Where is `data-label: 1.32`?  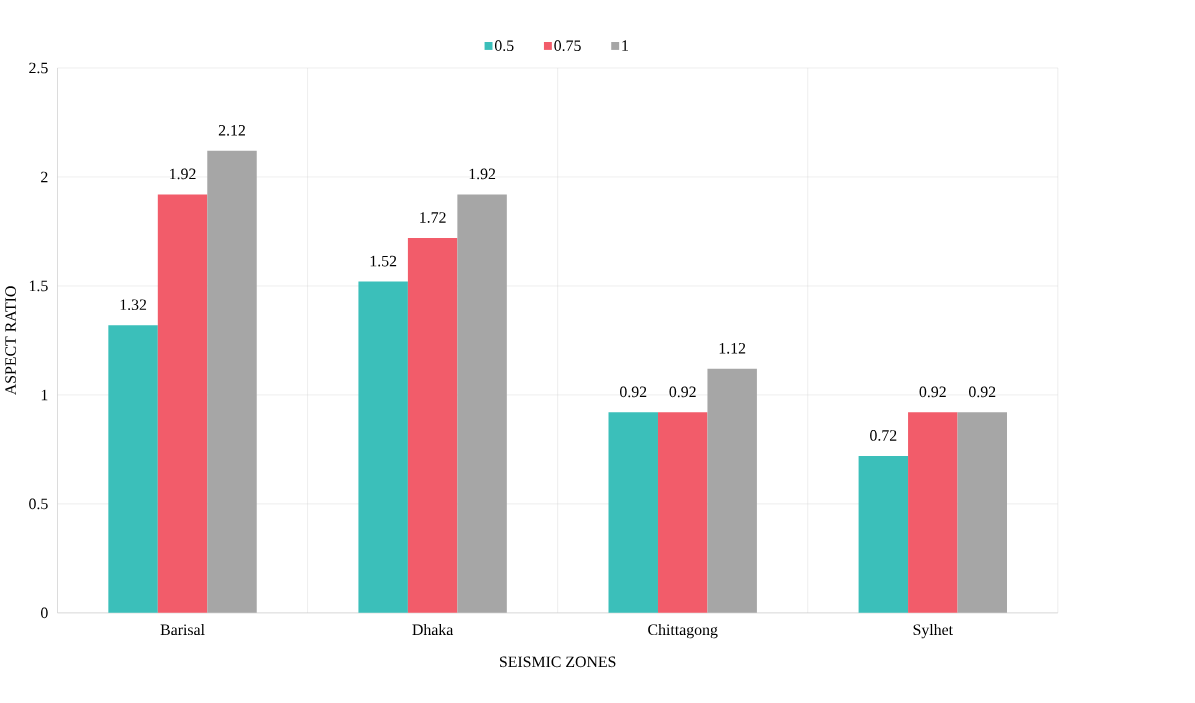 data-label: 1.32 is located at coordinates (133, 304).